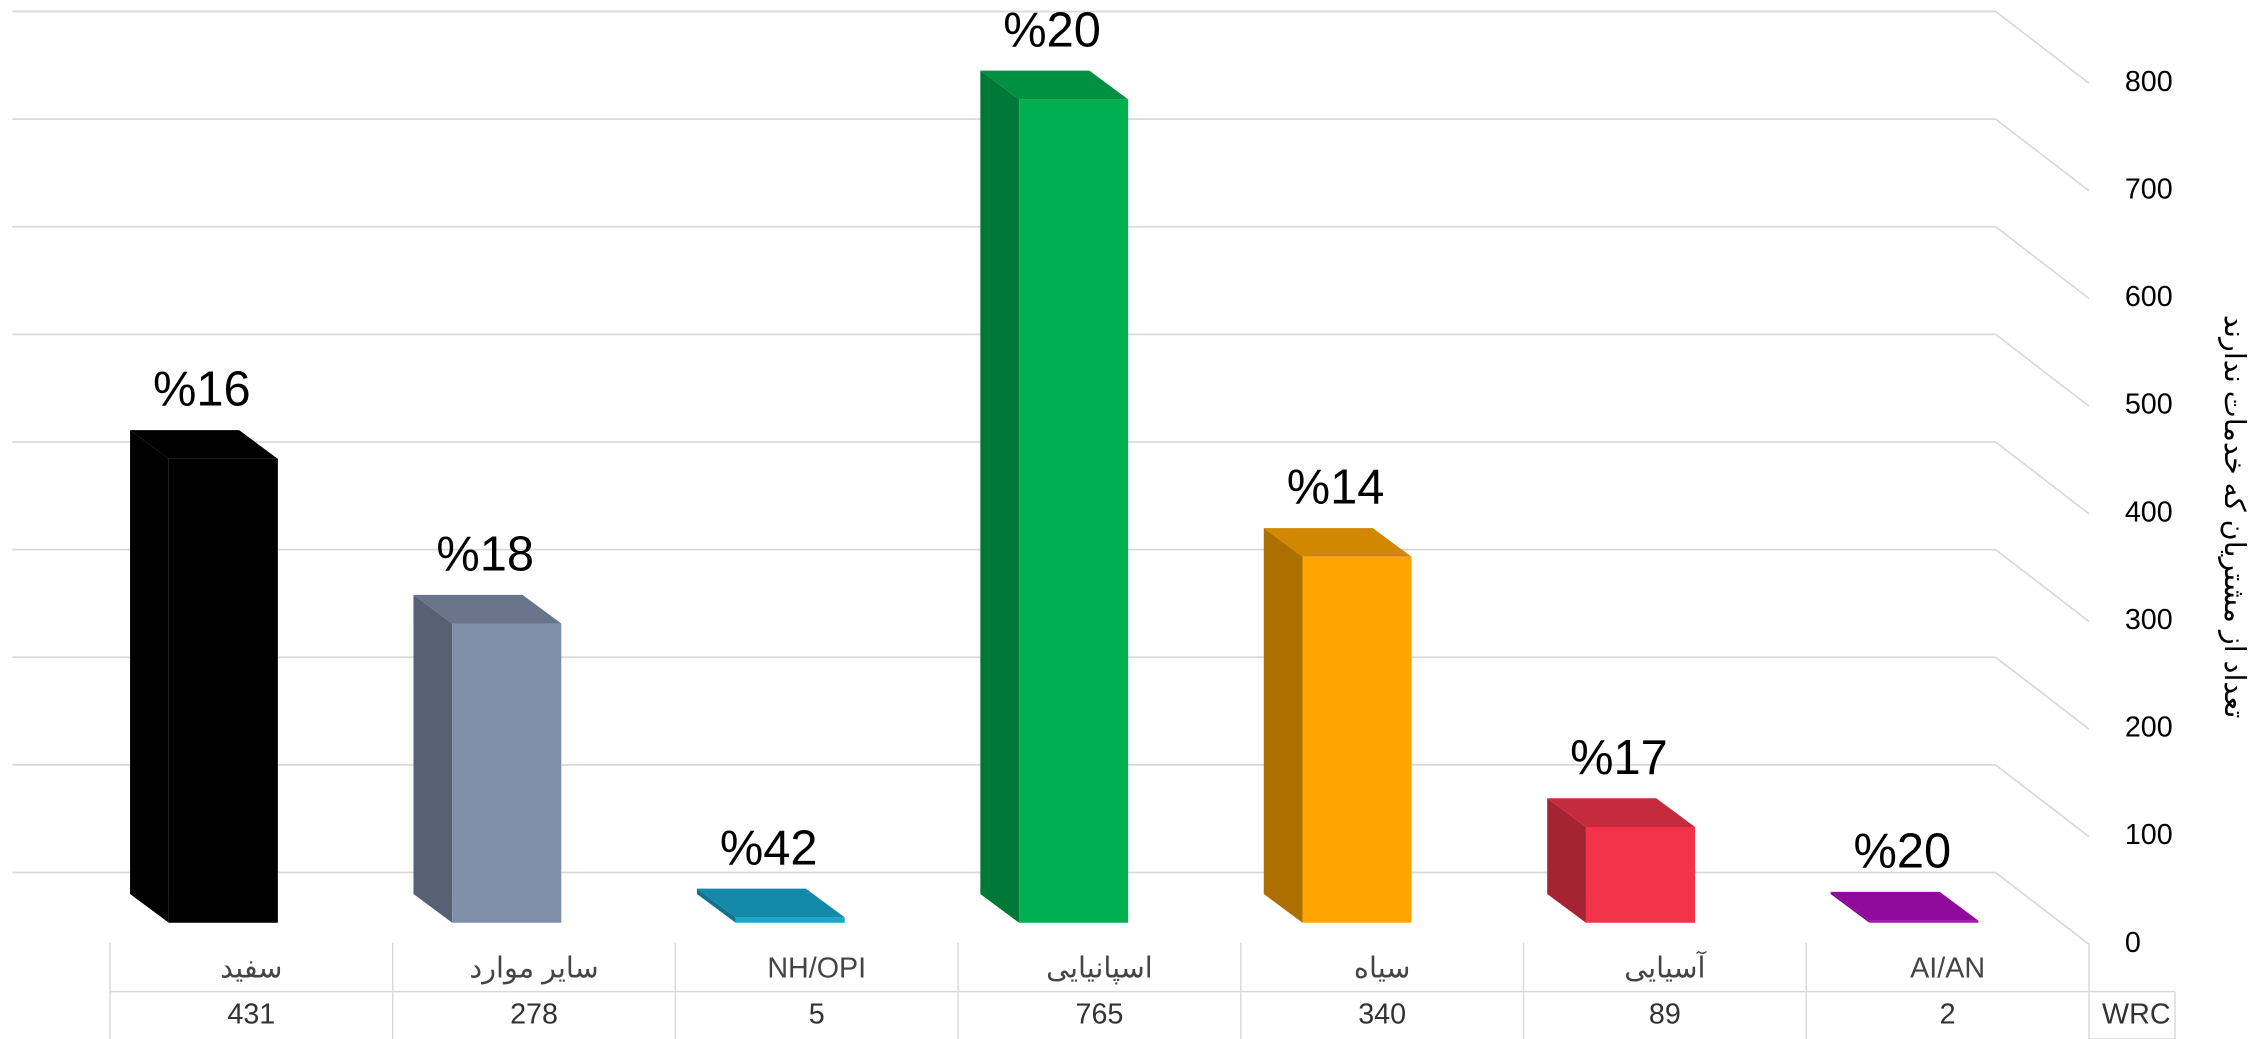 This screenshot has height=1039, width=2252. I want to click on data-label: %42, so click(769, 848).